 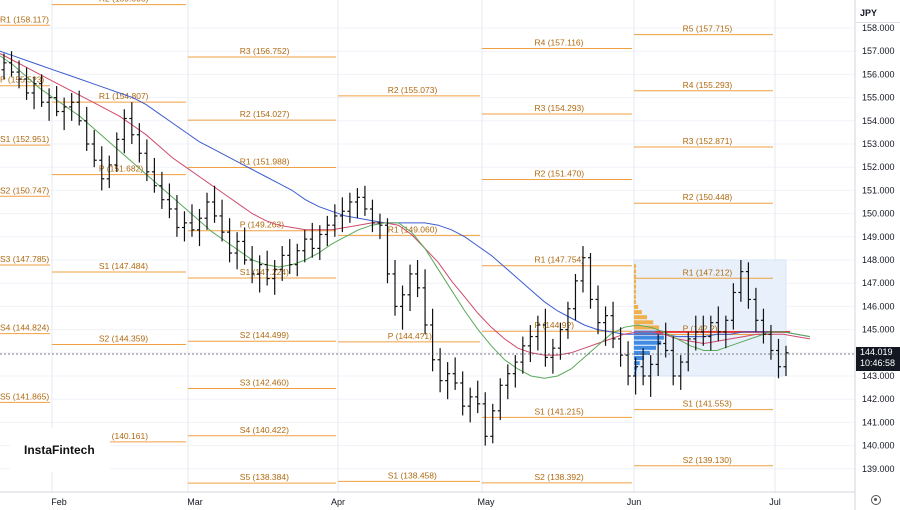 I want to click on settings-icon, so click(x=876, y=500).